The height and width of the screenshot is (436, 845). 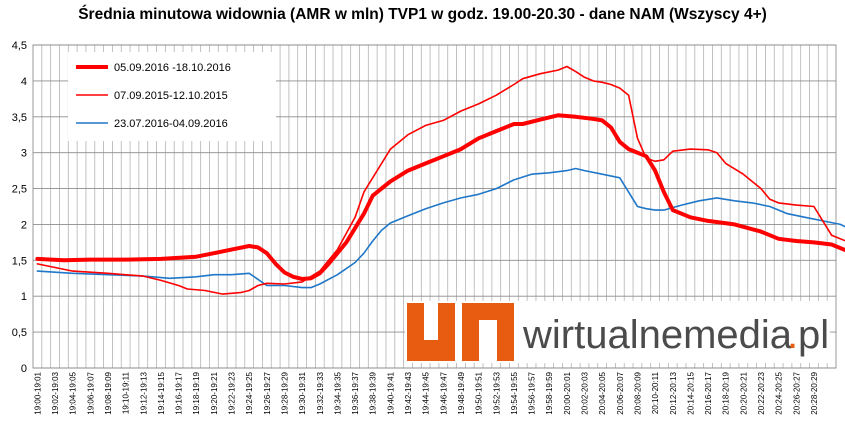 I want to click on x-tick-label: 19:26-19:27, so click(x=267, y=392).